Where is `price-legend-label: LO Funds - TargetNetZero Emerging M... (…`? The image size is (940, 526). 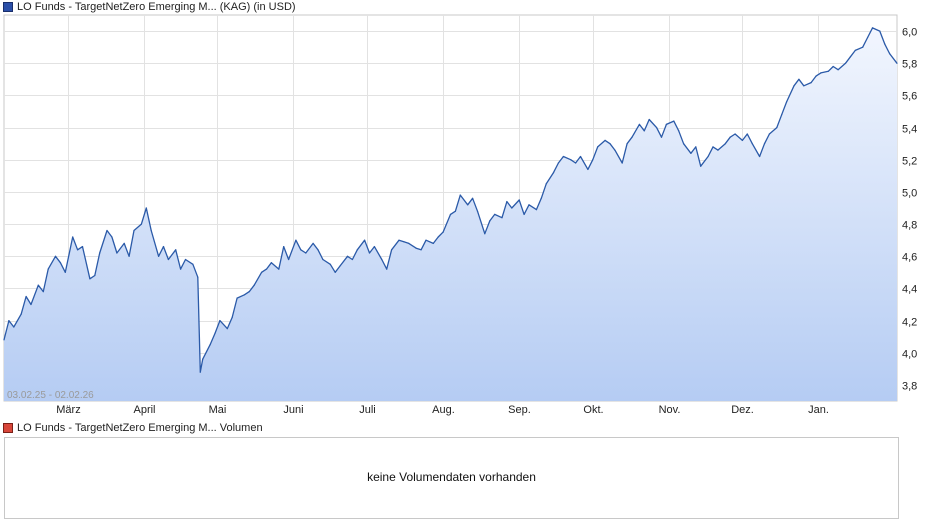 price-legend-label: LO Funds - TargetNetZero Emerging M... (… is located at coordinates (156, 7).